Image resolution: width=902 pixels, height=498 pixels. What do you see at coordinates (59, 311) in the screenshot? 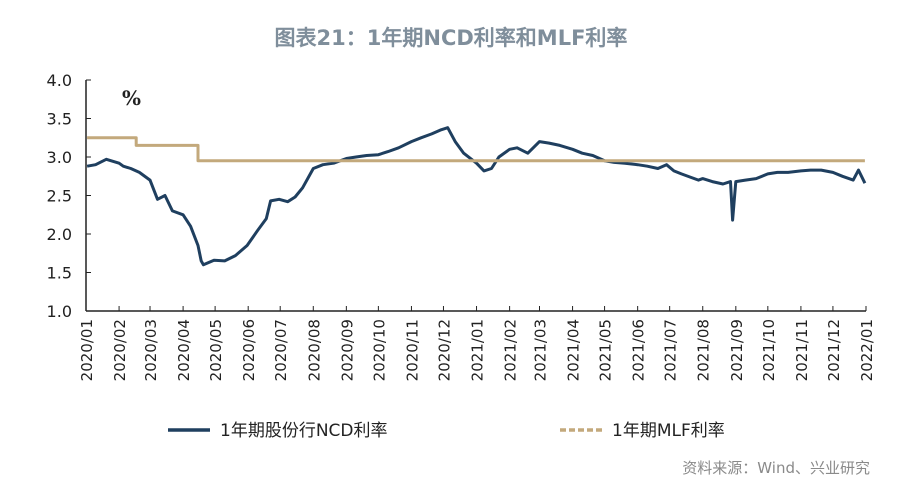
I see `y-tick-label: 1.0` at bounding box center [59, 311].